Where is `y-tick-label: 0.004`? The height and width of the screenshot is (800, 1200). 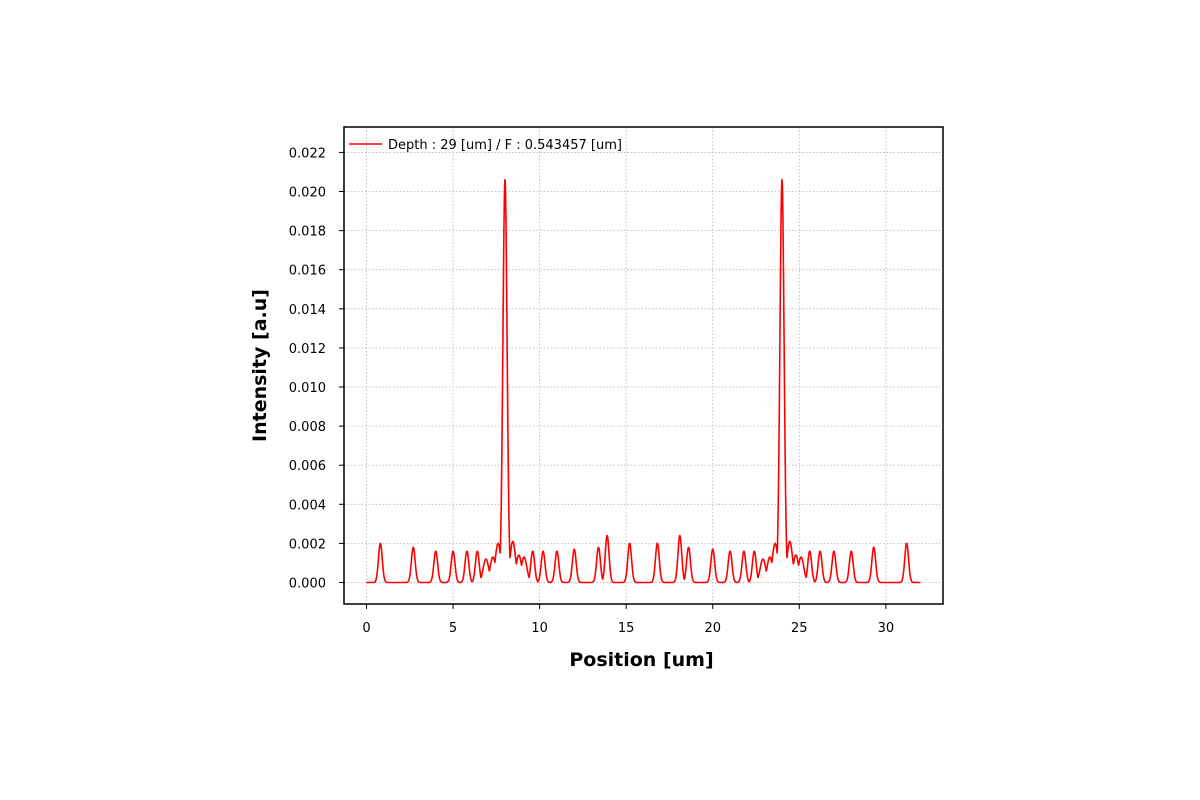
y-tick-label: 0.004 is located at coordinates (307, 505).